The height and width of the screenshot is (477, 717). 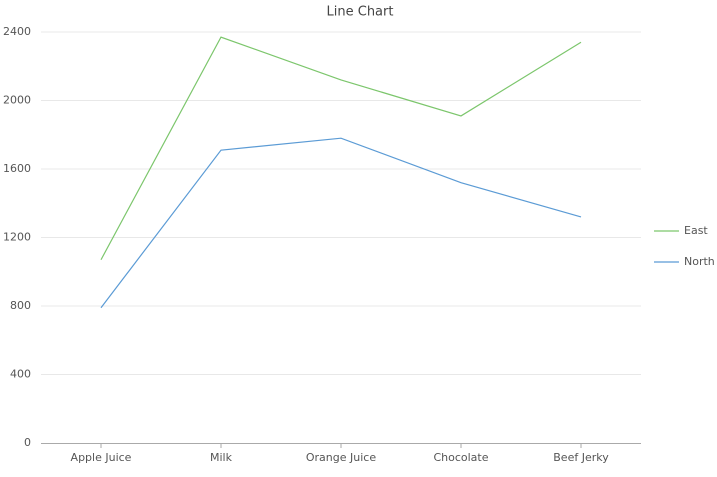 What do you see at coordinates (17, 168) in the screenshot?
I see `y-tick-label: 1600` at bounding box center [17, 168].